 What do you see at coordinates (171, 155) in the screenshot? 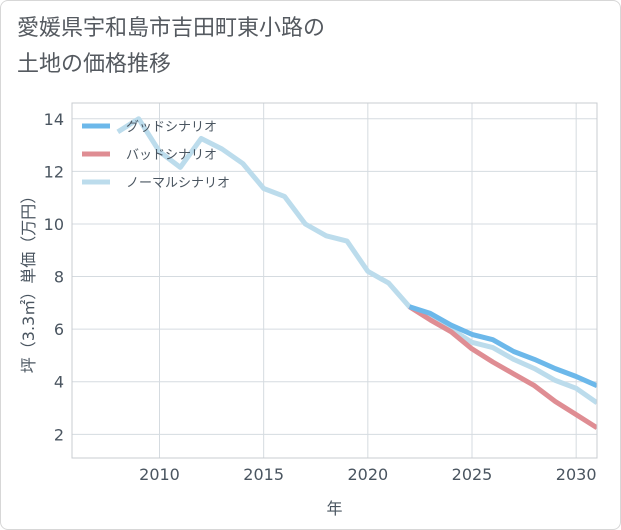
I see `legend-label: バッドシナリオ` at bounding box center [171, 155].